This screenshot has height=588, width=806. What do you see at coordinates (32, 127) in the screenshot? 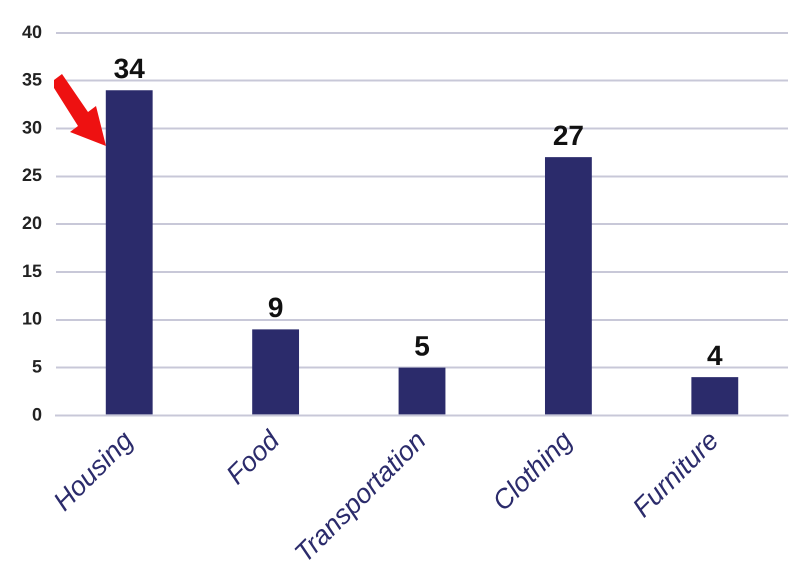
I see `y-tick-label: 30` at bounding box center [32, 127].